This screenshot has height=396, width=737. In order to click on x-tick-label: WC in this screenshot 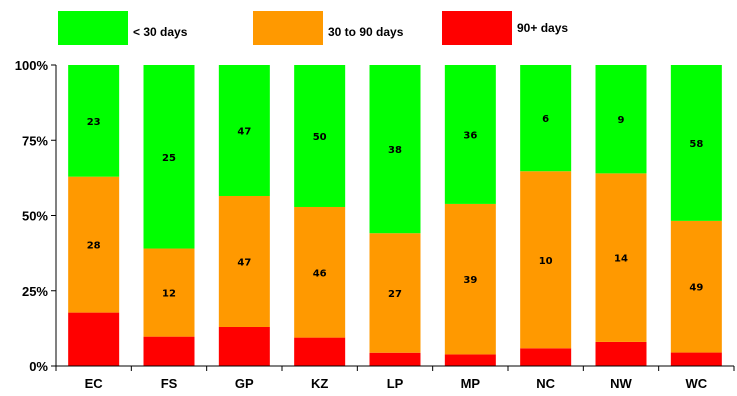, I will do `click(696, 383)`.